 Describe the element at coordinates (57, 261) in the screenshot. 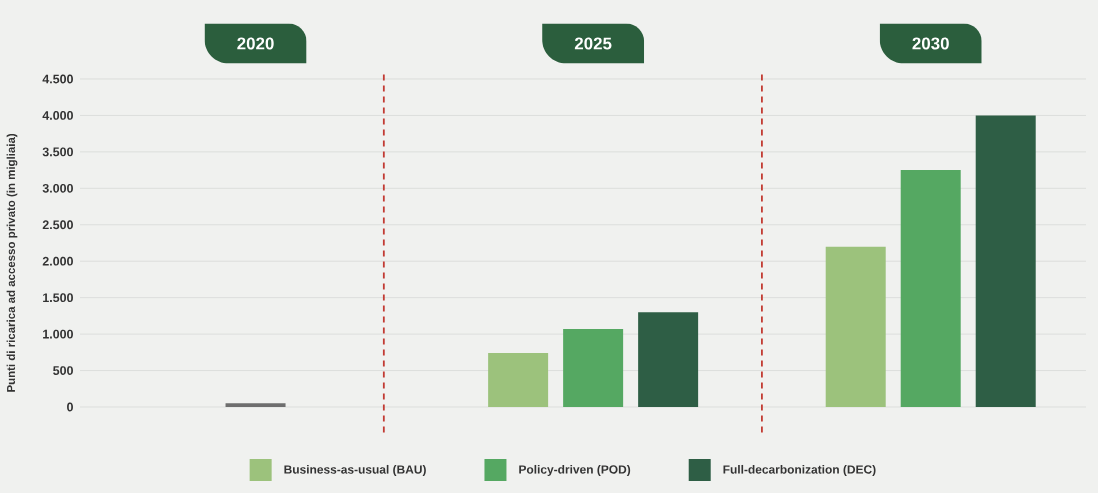

I see `y-tick-label: 2.000` at that location.